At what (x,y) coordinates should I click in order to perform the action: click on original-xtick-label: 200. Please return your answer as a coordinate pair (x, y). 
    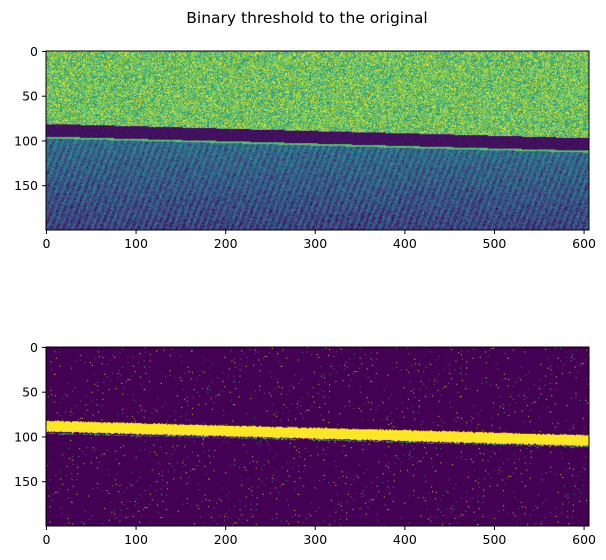
    Looking at the image, I should click on (226, 243).